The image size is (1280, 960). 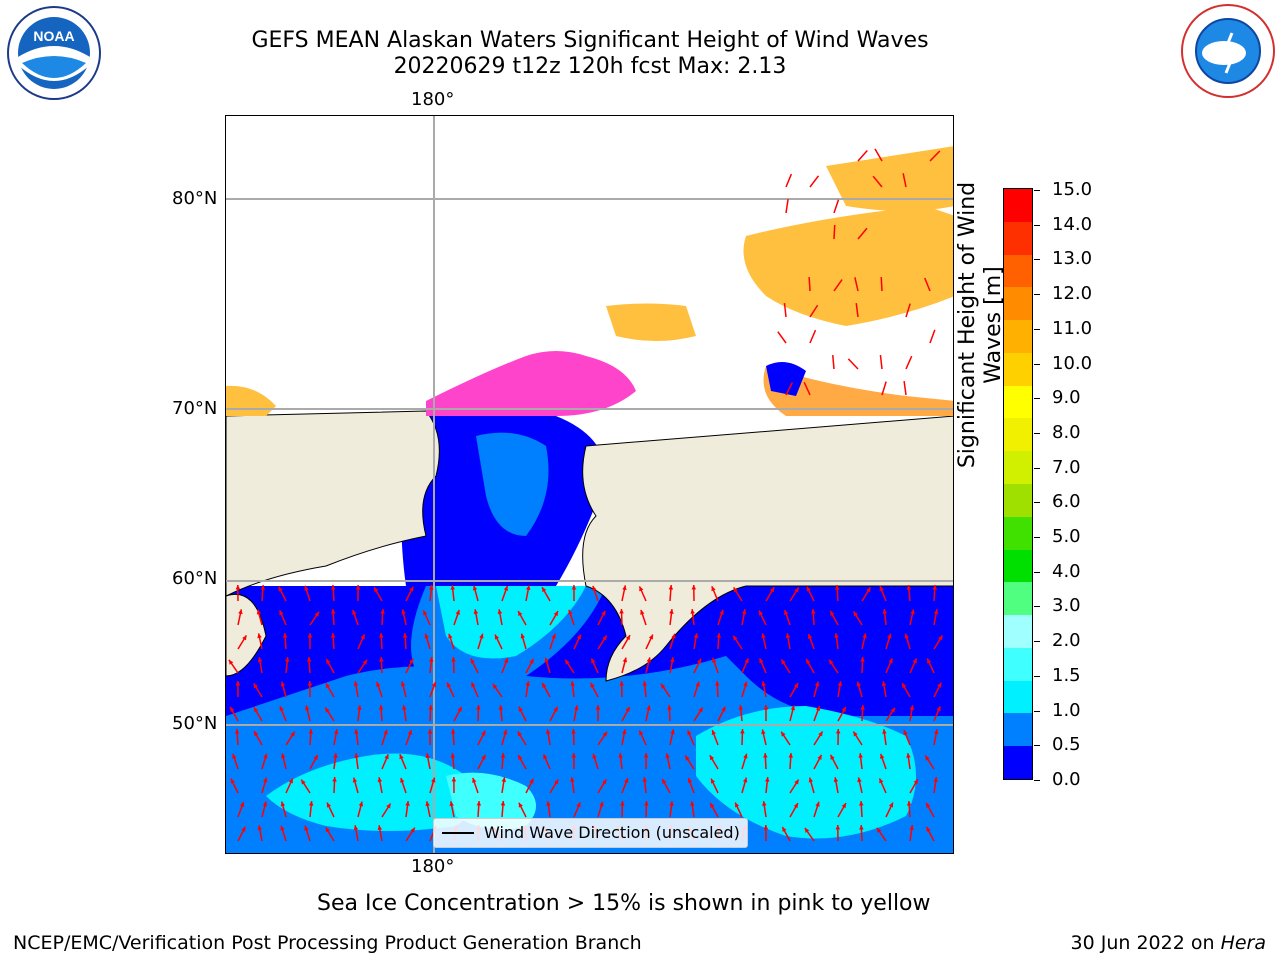 I want to click on colorbar-tick-label: 11.0, so click(x=1072, y=328).